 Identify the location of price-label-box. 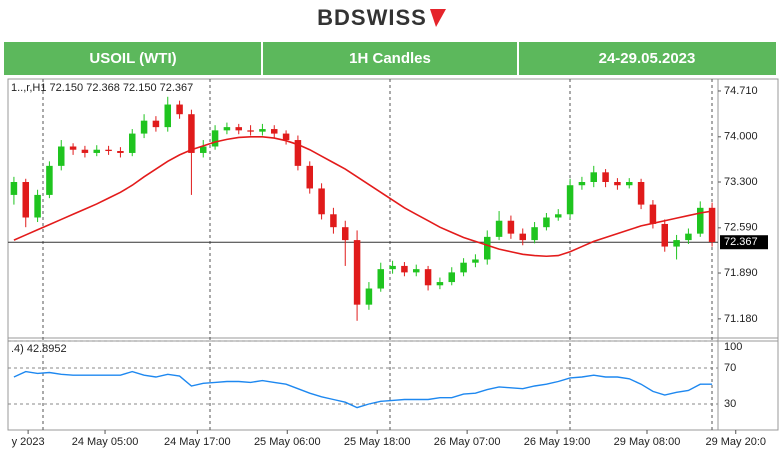
(744, 242).